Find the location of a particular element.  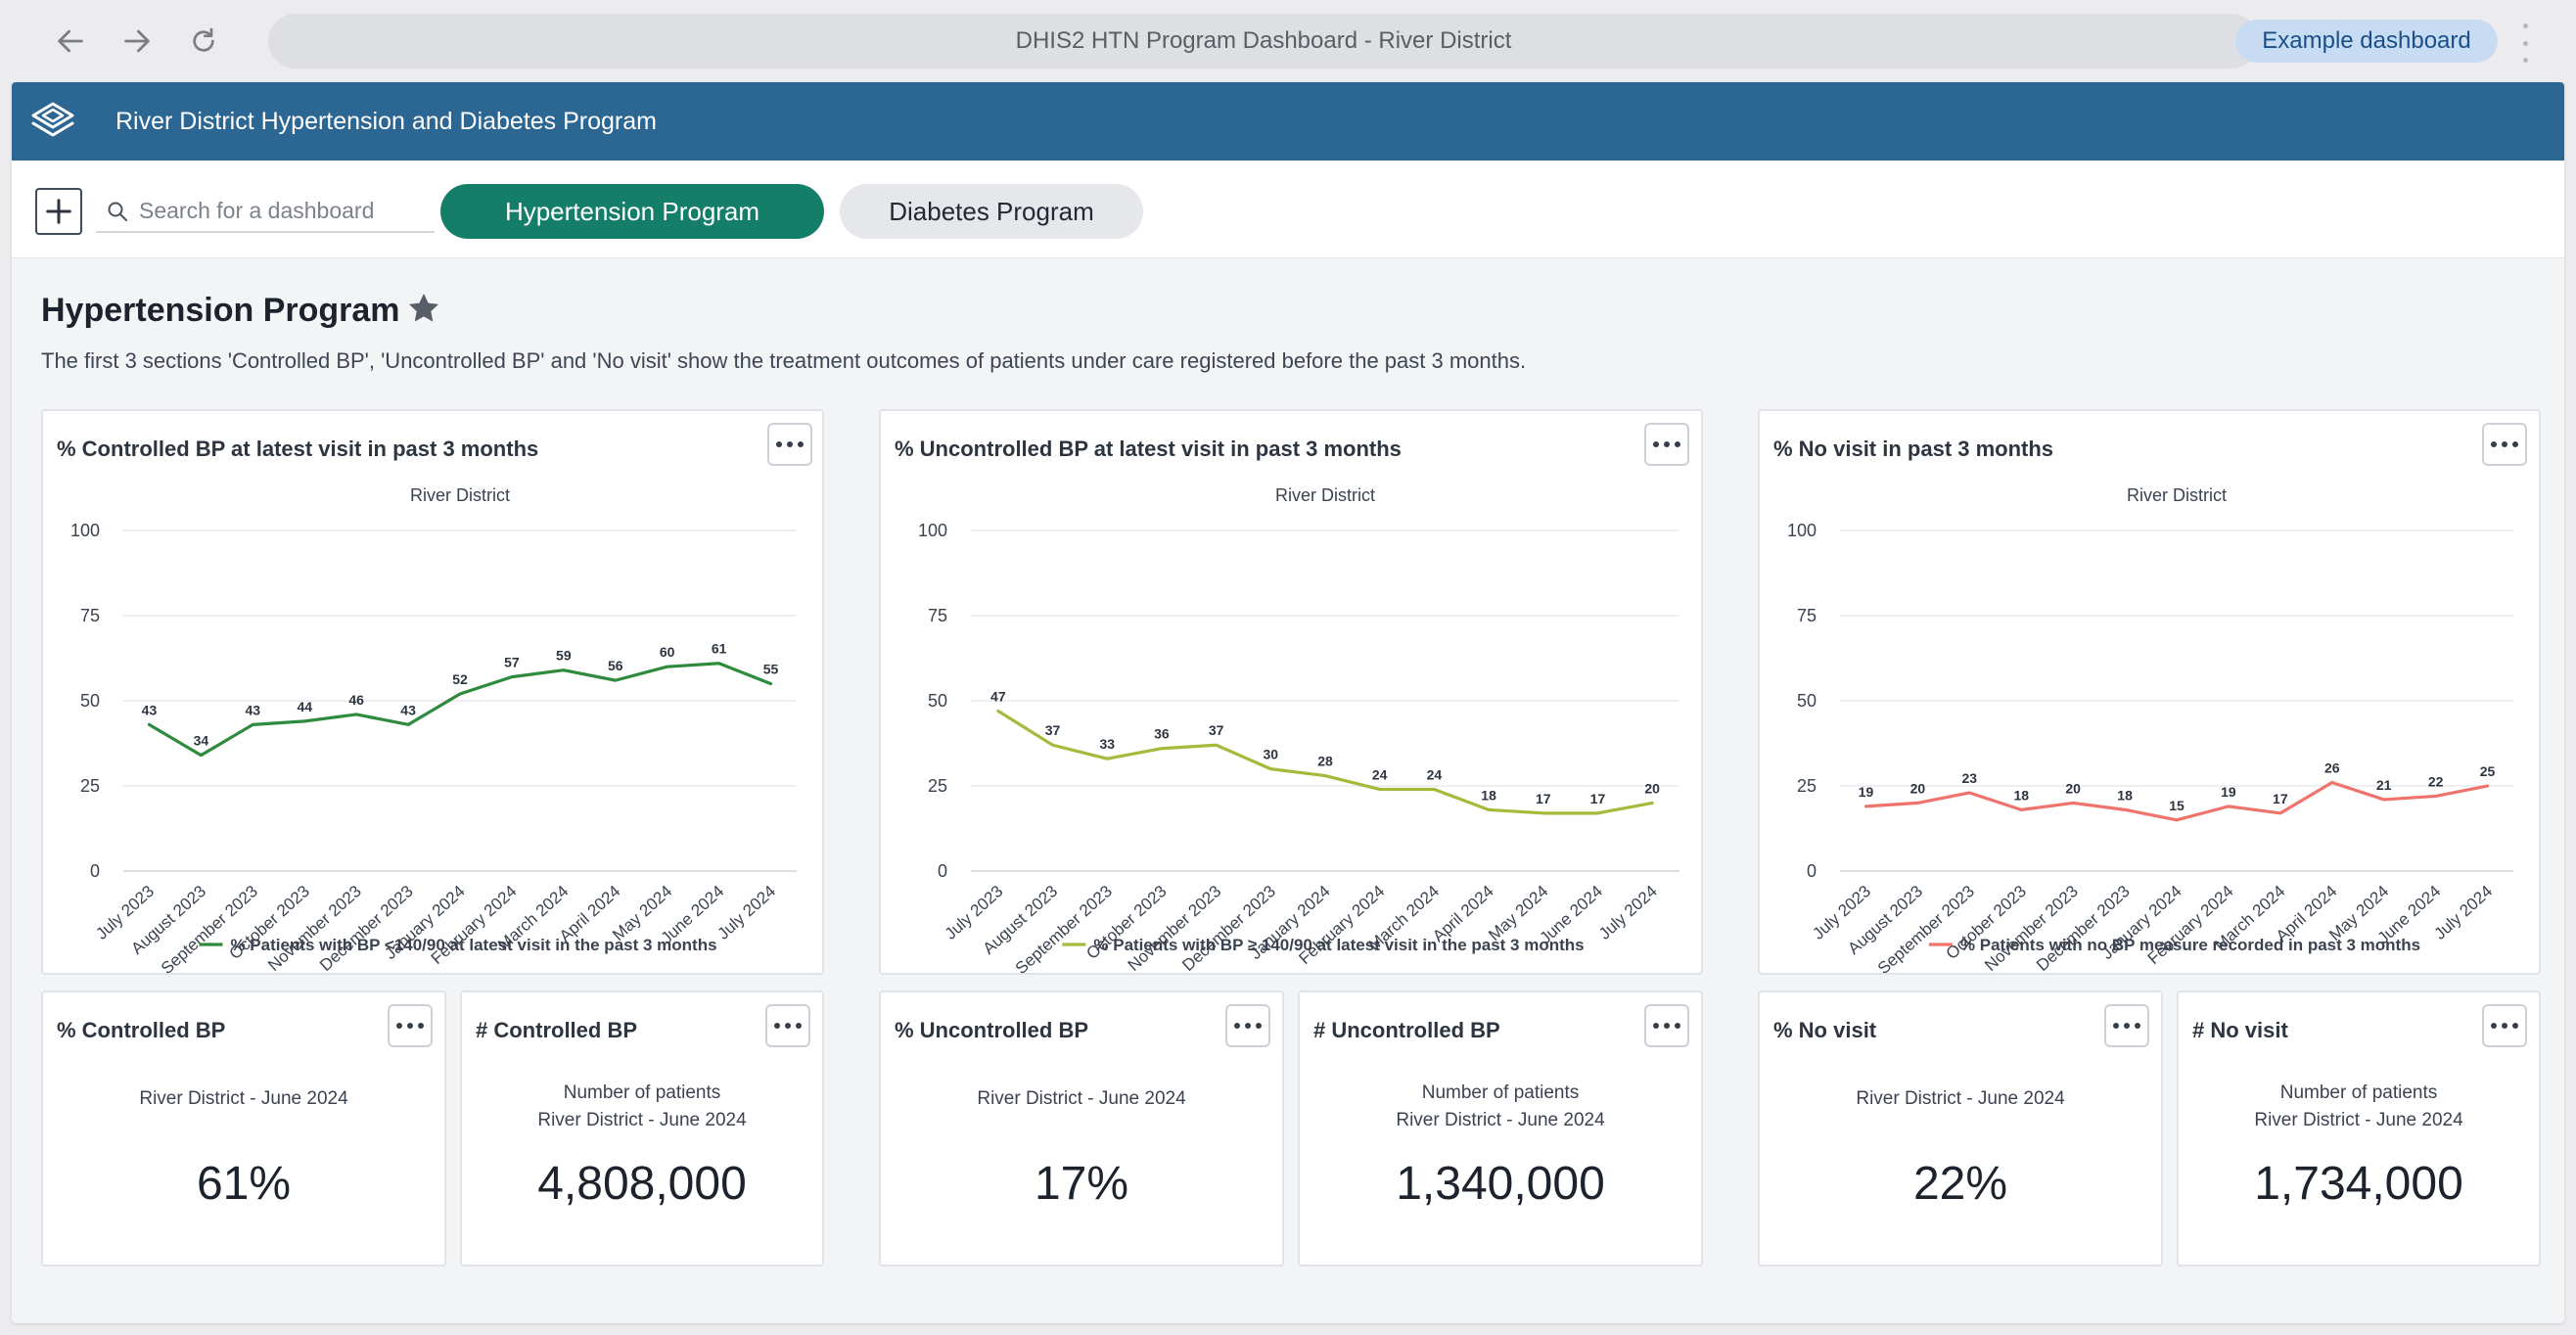

data-label: 60 is located at coordinates (668, 652).